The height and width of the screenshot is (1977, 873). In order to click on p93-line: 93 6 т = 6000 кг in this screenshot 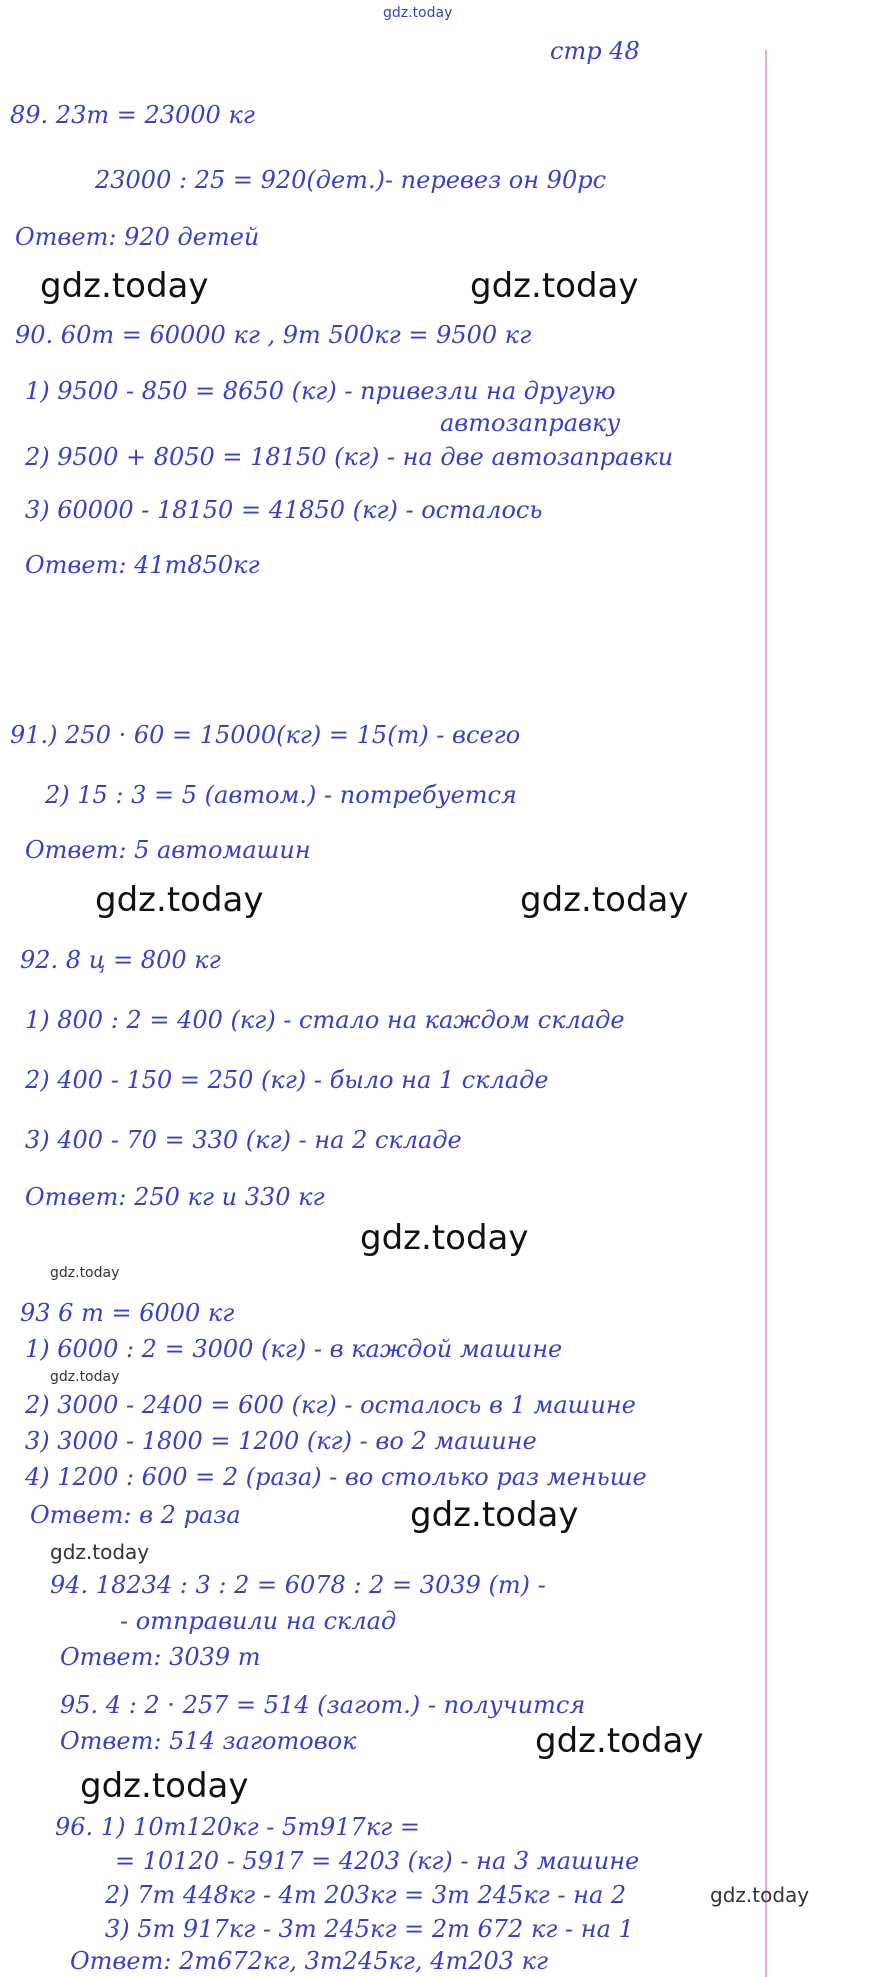, I will do `click(127, 1313)`.